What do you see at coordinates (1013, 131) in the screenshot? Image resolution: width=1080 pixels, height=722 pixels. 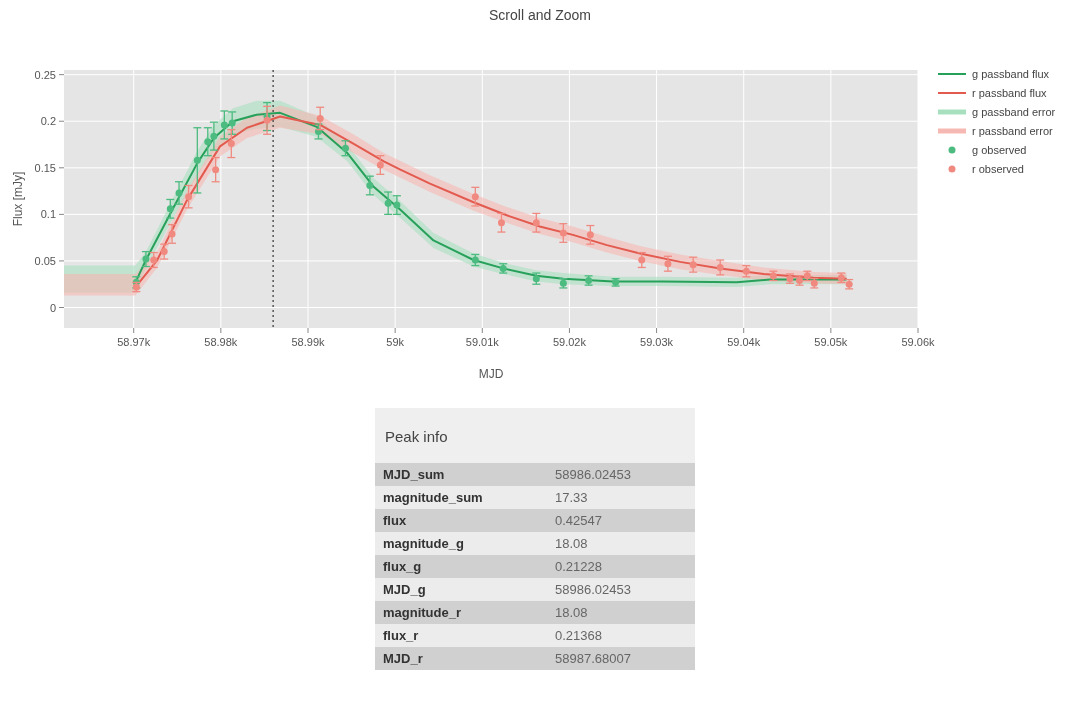 I see `legend-label: r passband error` at bounding box center [1013, 131].